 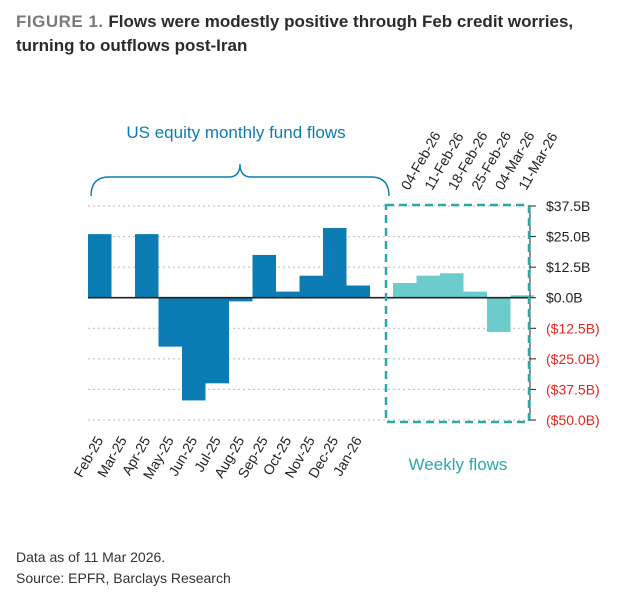 I want to click on y-tick-label: $0.0B, so click(x=564, y=298).